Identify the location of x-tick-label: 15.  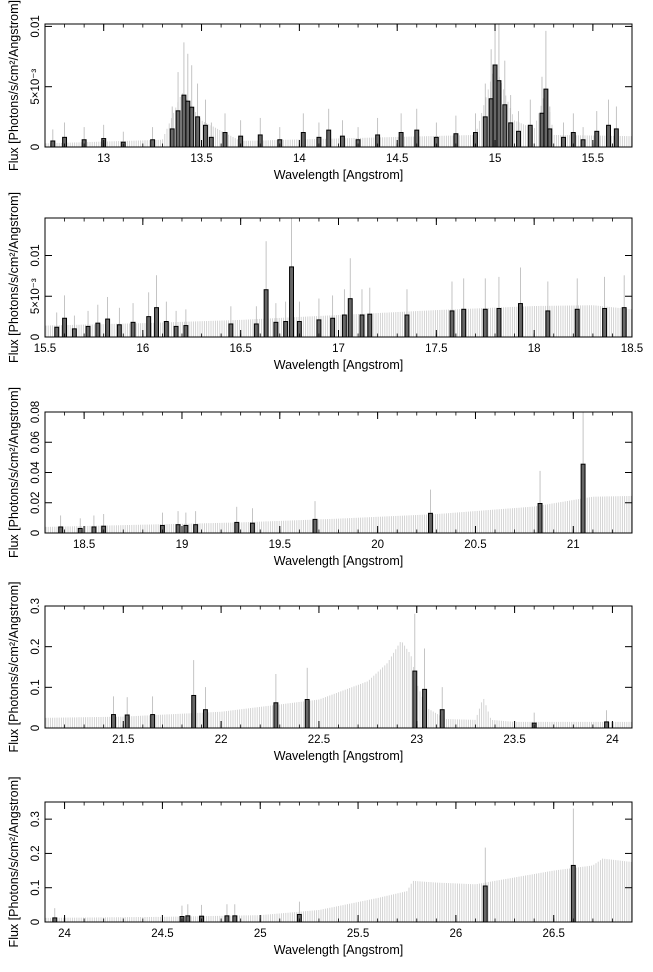
(495, 159).